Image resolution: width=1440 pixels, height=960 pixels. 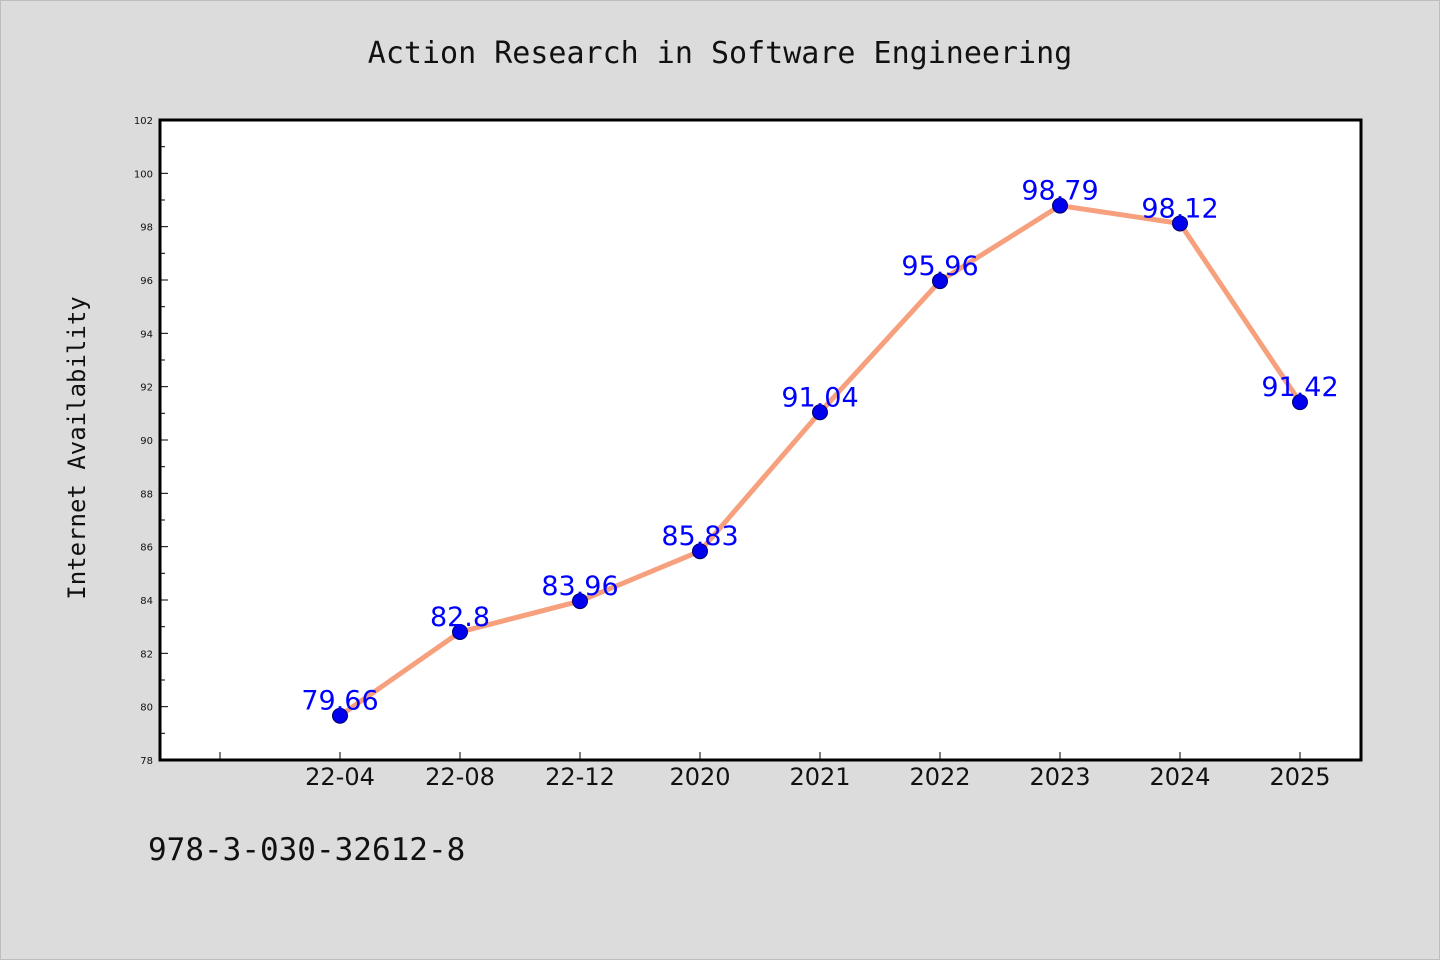 I want to click on x-tick-label: 2023, so click(x=1059, y=777).